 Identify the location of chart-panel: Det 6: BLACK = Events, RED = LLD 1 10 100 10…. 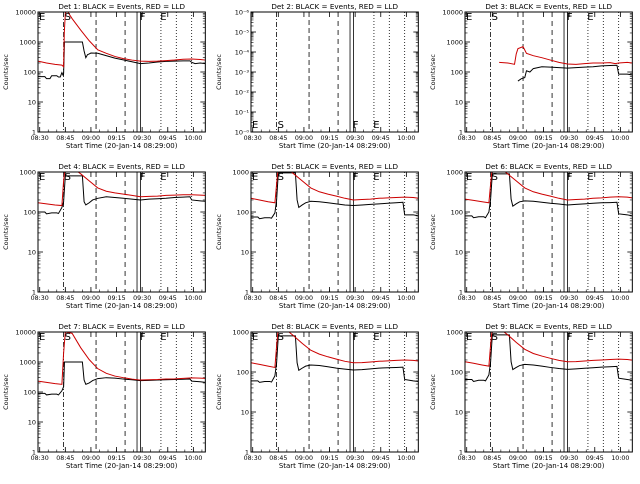
(533, 240).